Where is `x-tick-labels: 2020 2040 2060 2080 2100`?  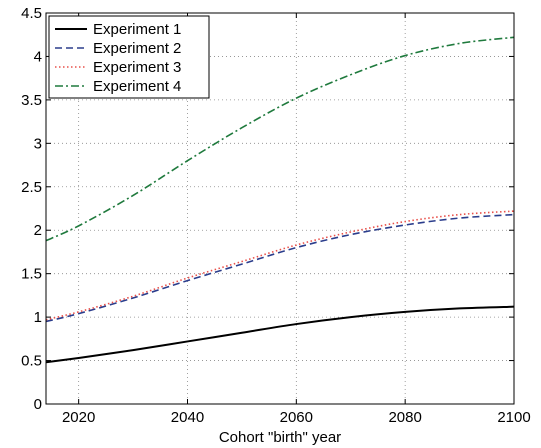
x-tick-labels: 2020 2040 2060 2080 2100 is located at coordinates (296, 417).